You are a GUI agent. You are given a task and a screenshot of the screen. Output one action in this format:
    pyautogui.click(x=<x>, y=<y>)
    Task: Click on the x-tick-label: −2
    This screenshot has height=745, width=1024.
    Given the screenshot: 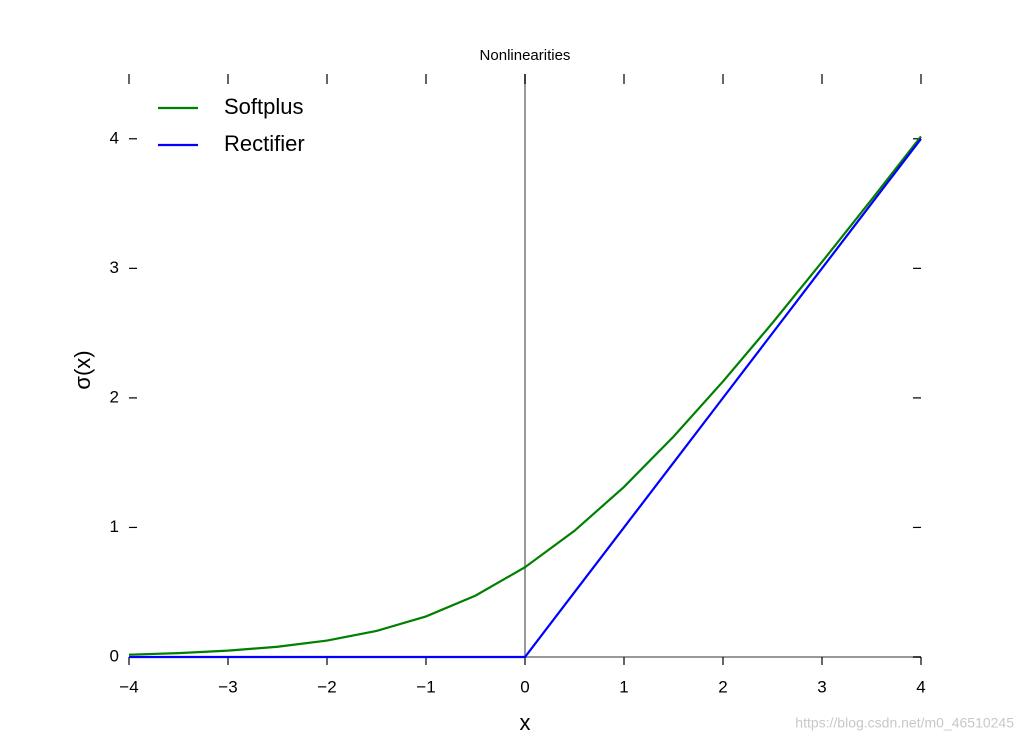 What is the action you would take?
    pyautogui.click(x=326, y=686)
    